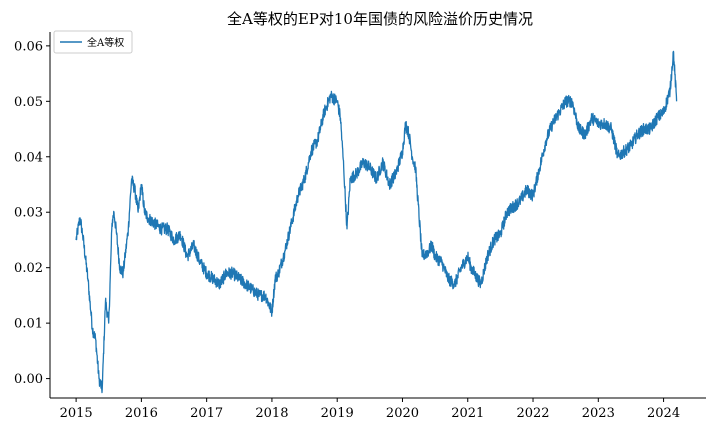 This screenshot has height=432, width=720. What do you see at coordinates (28, 46) in the screenshot?
I see `y-tick-label: 0.06` at bounding box center [28, 46].